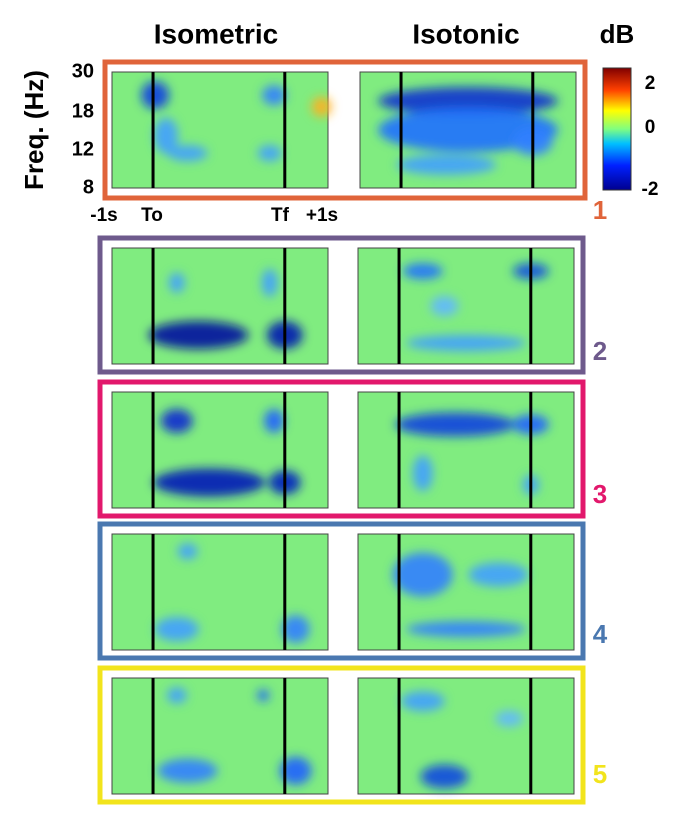 This screenshot has height=816, width=688. I want to click on x-tick-label: Tf, so click(280, 215).